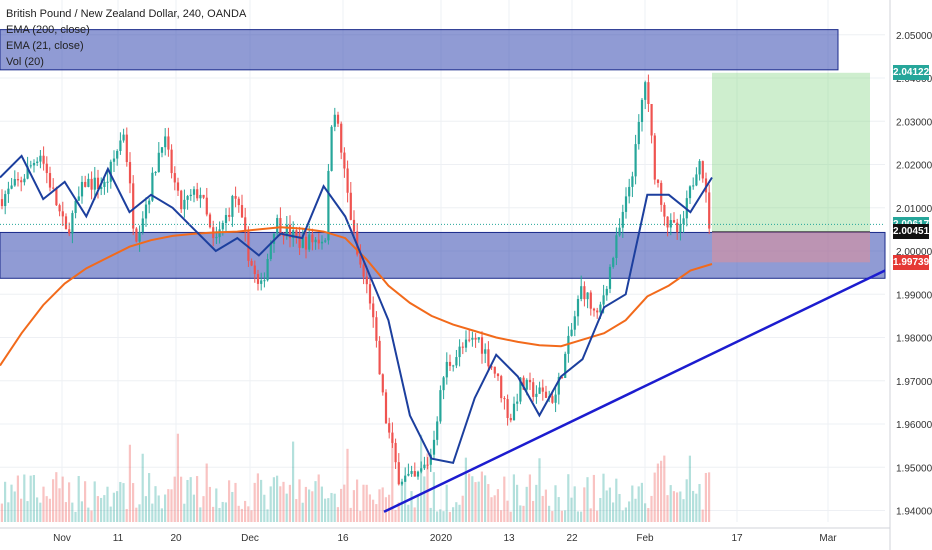 Image resolution: width=932 pixels, height=550 pixels. I want to click on price-axis-tick: 2.00000, so click(914, 252).